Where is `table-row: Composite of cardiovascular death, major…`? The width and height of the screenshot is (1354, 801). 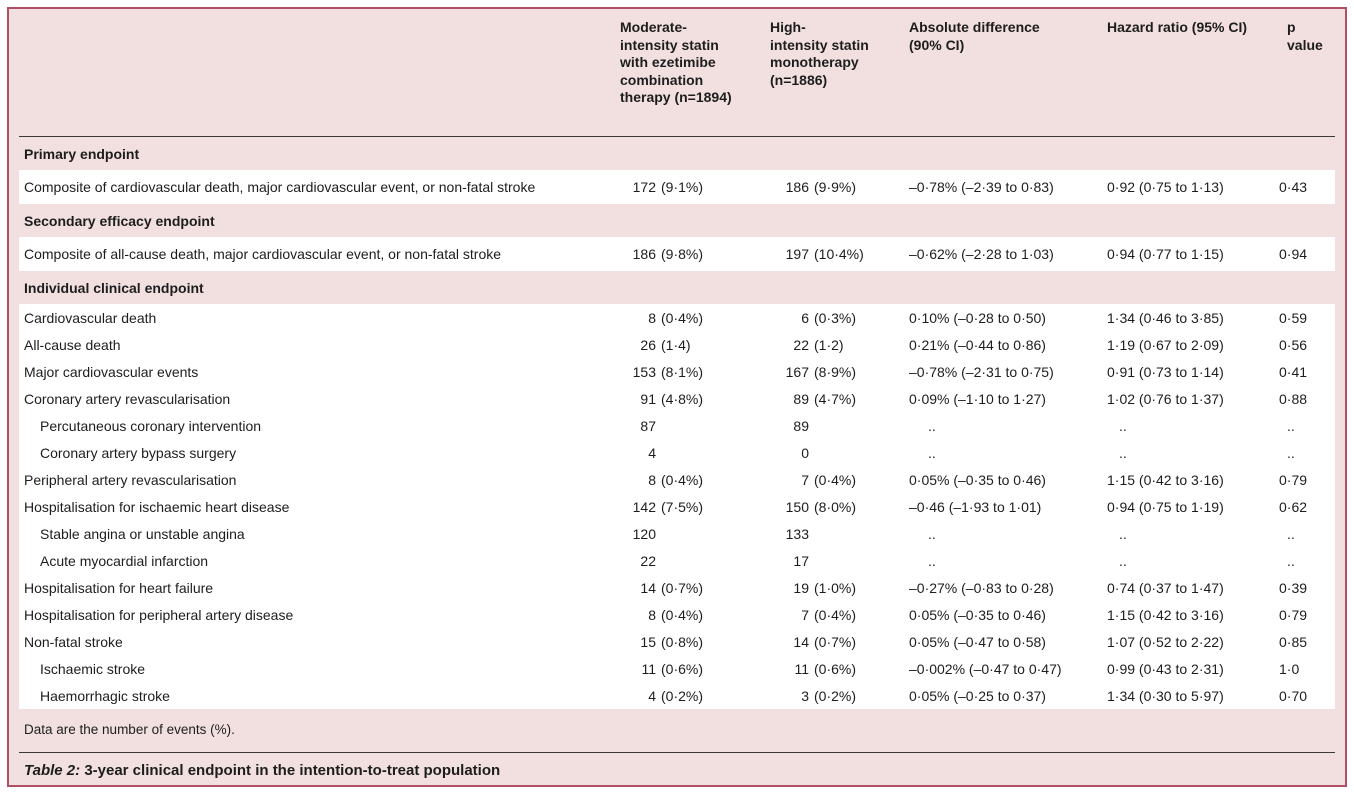 table-row: Composite of cardiovascular death, major… is located at coordinates (677, 187).